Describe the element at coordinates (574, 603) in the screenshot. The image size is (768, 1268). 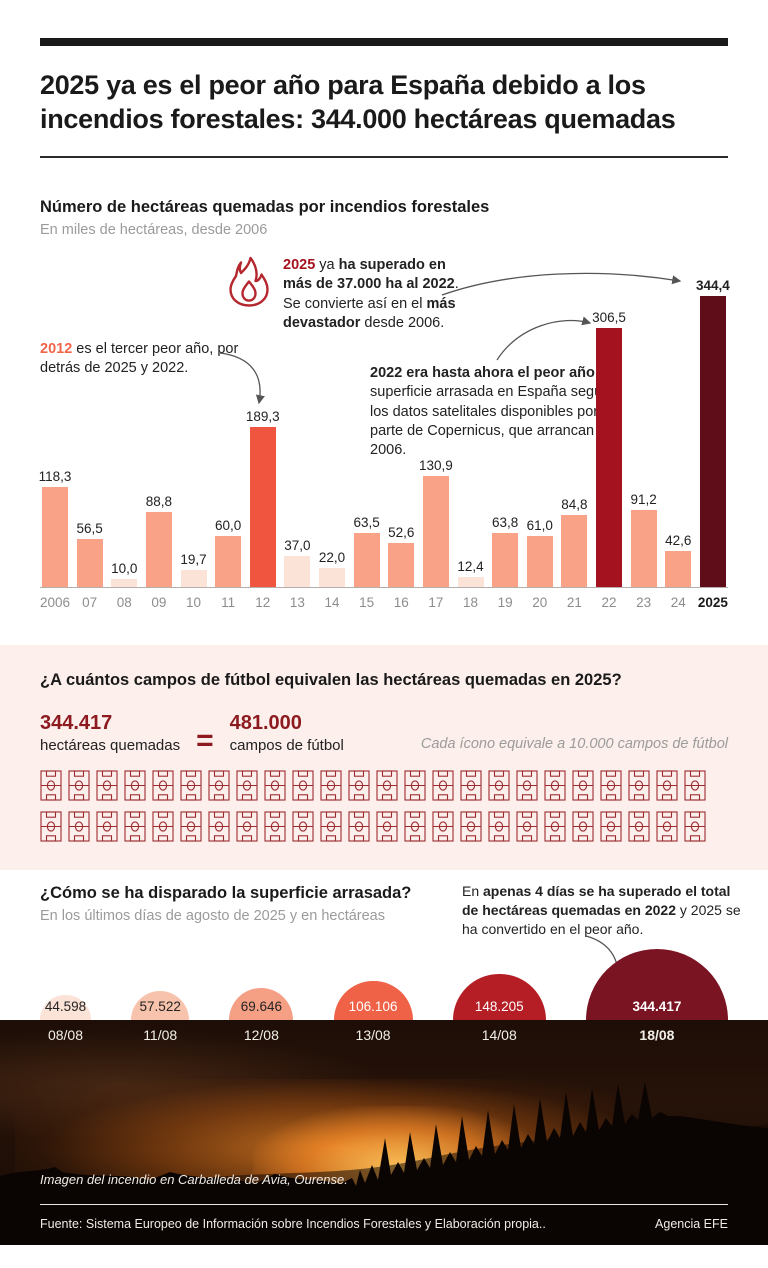
I see `year-label: 21` at that location.